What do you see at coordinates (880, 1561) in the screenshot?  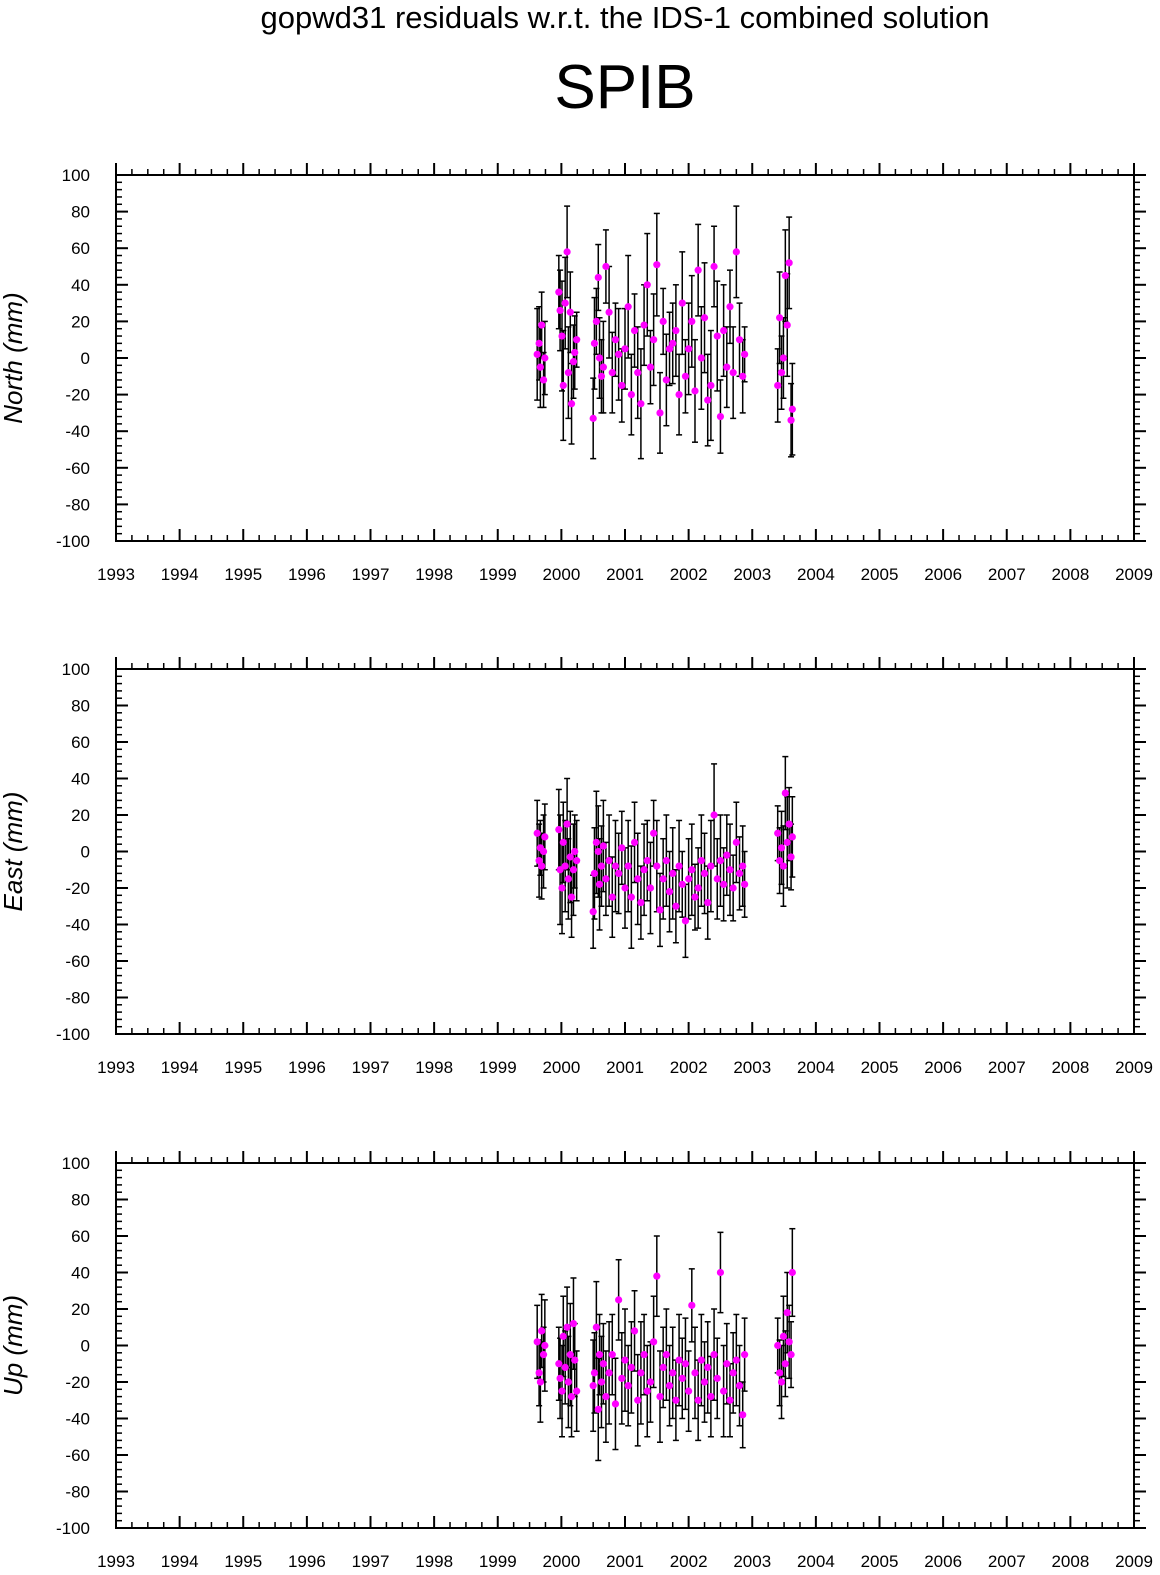 I see `up-x-tick-label: 2005` at bounding box center [880, 1561].